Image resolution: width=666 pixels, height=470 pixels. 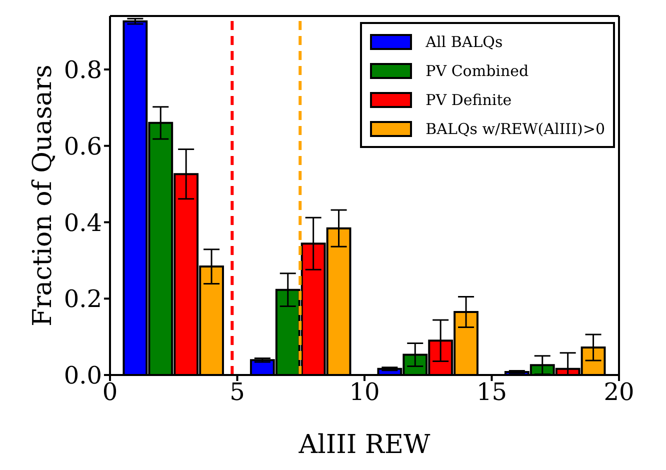 What do you see at coordinates (83, 376) in the screenshot?
I see `y-tick-label: 0.0` at bounding box center [83, 376].